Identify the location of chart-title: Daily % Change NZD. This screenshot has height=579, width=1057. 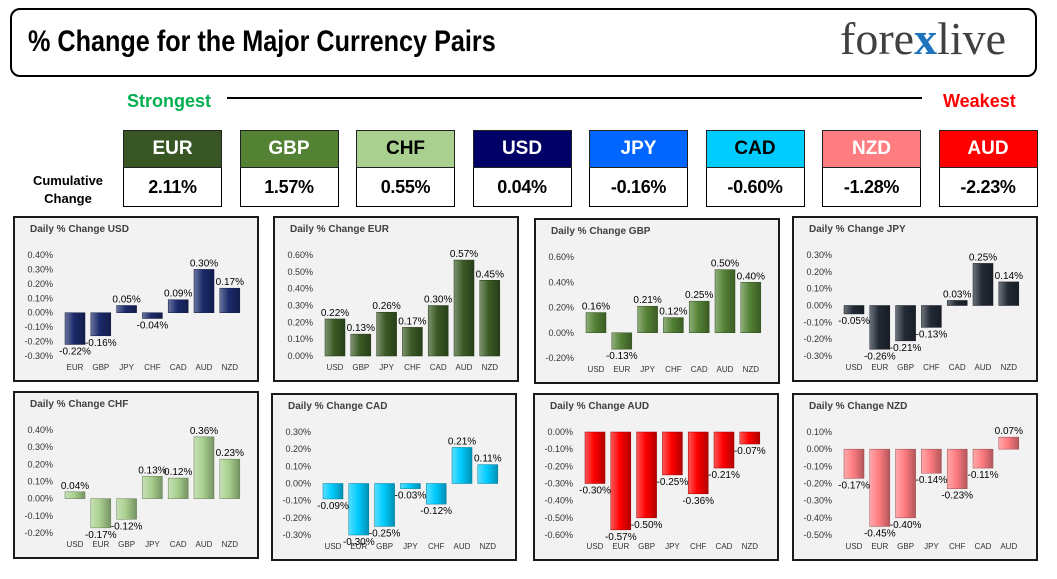
(858, 406).